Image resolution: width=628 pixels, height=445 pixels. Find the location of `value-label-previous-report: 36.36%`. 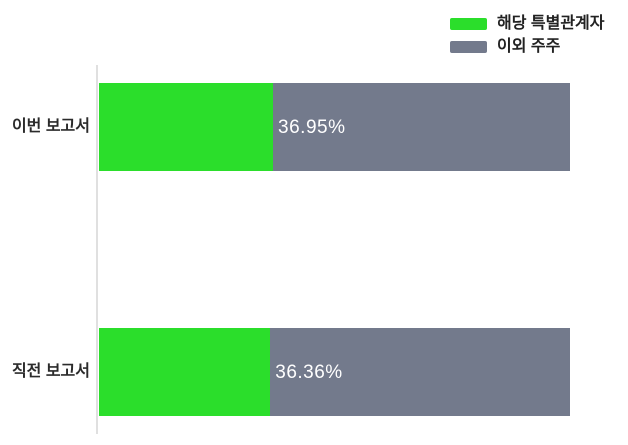

value-label-previous-report: 36.36% is located at coordinates (309, 372).